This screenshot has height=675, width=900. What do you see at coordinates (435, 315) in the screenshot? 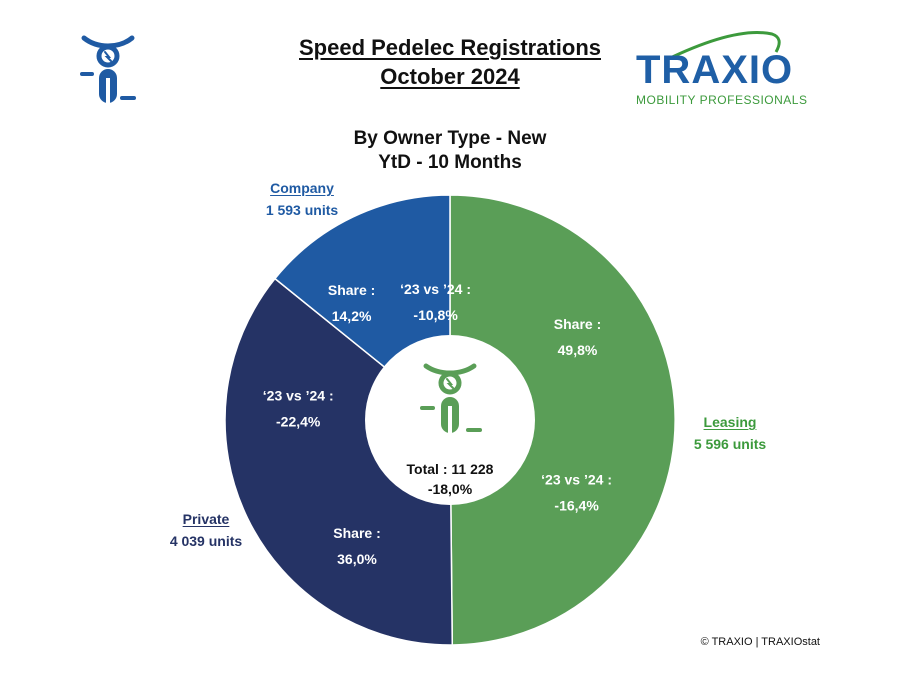
I see `change-value-company: -10,8%` at bounding box center [435, 315].